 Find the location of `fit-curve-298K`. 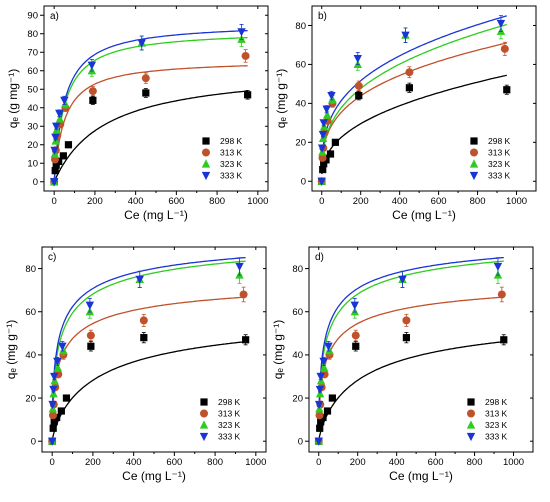

fit-curve-298K is located at coordinates (148, 390).